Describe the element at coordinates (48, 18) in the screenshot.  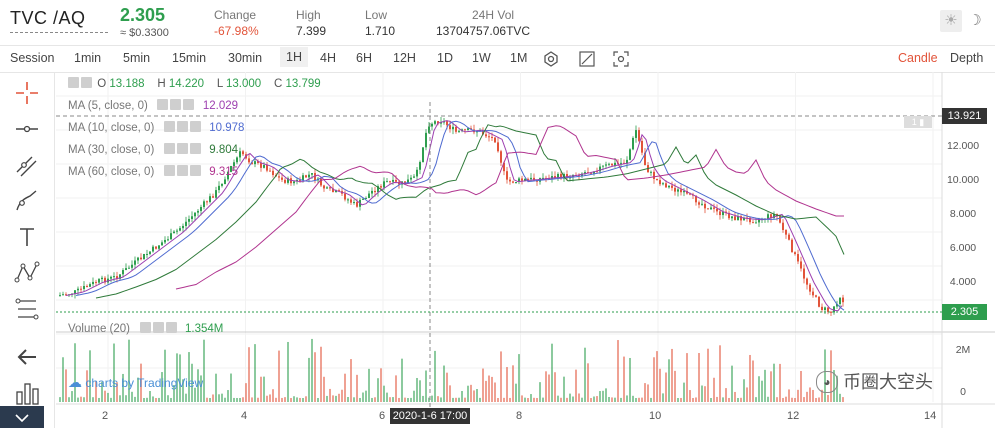
I see `pair-selector: TVC /AQ` at that location.